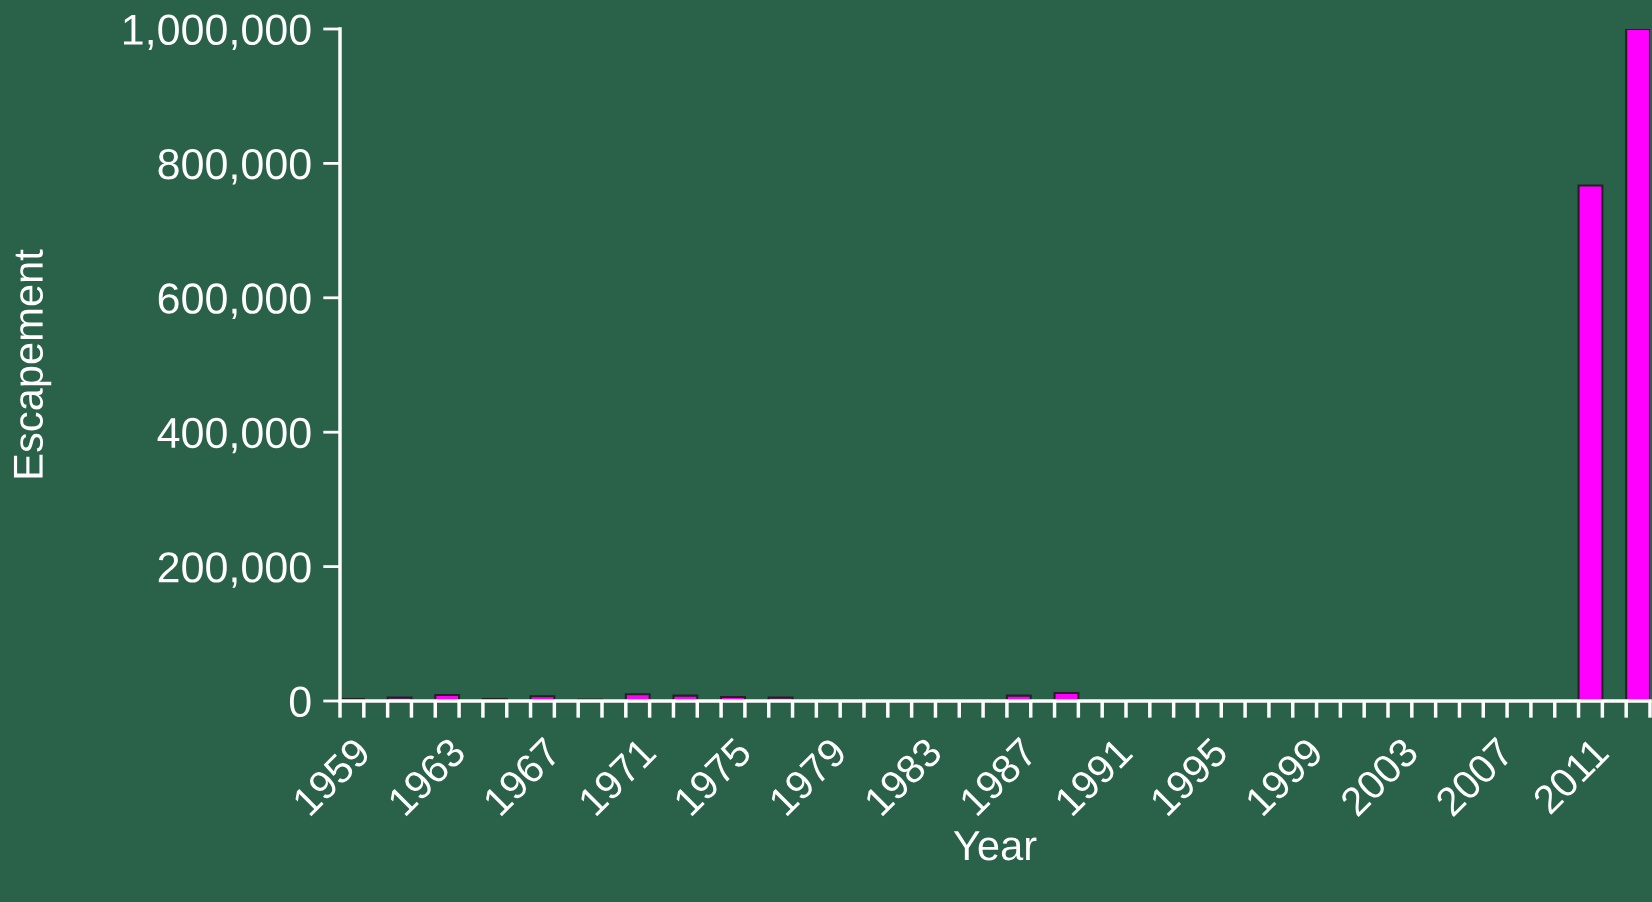  I want to click on y-tick-label: 1,000,000, so click(217, 32).